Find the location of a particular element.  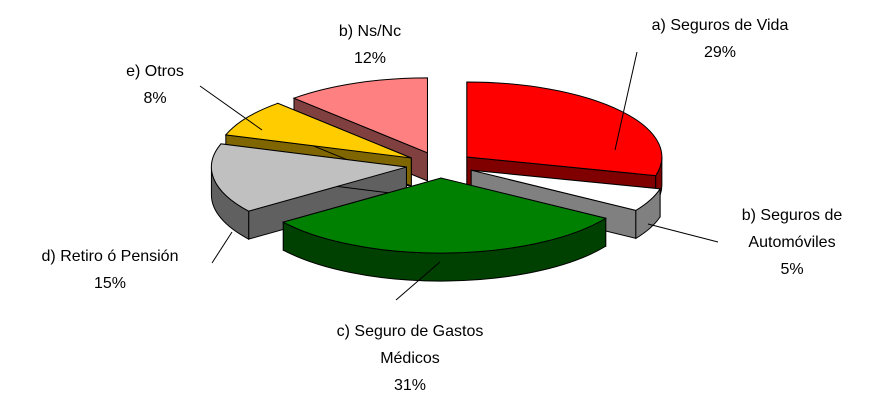

value-label: 29% is located at coordinates (720, 52).